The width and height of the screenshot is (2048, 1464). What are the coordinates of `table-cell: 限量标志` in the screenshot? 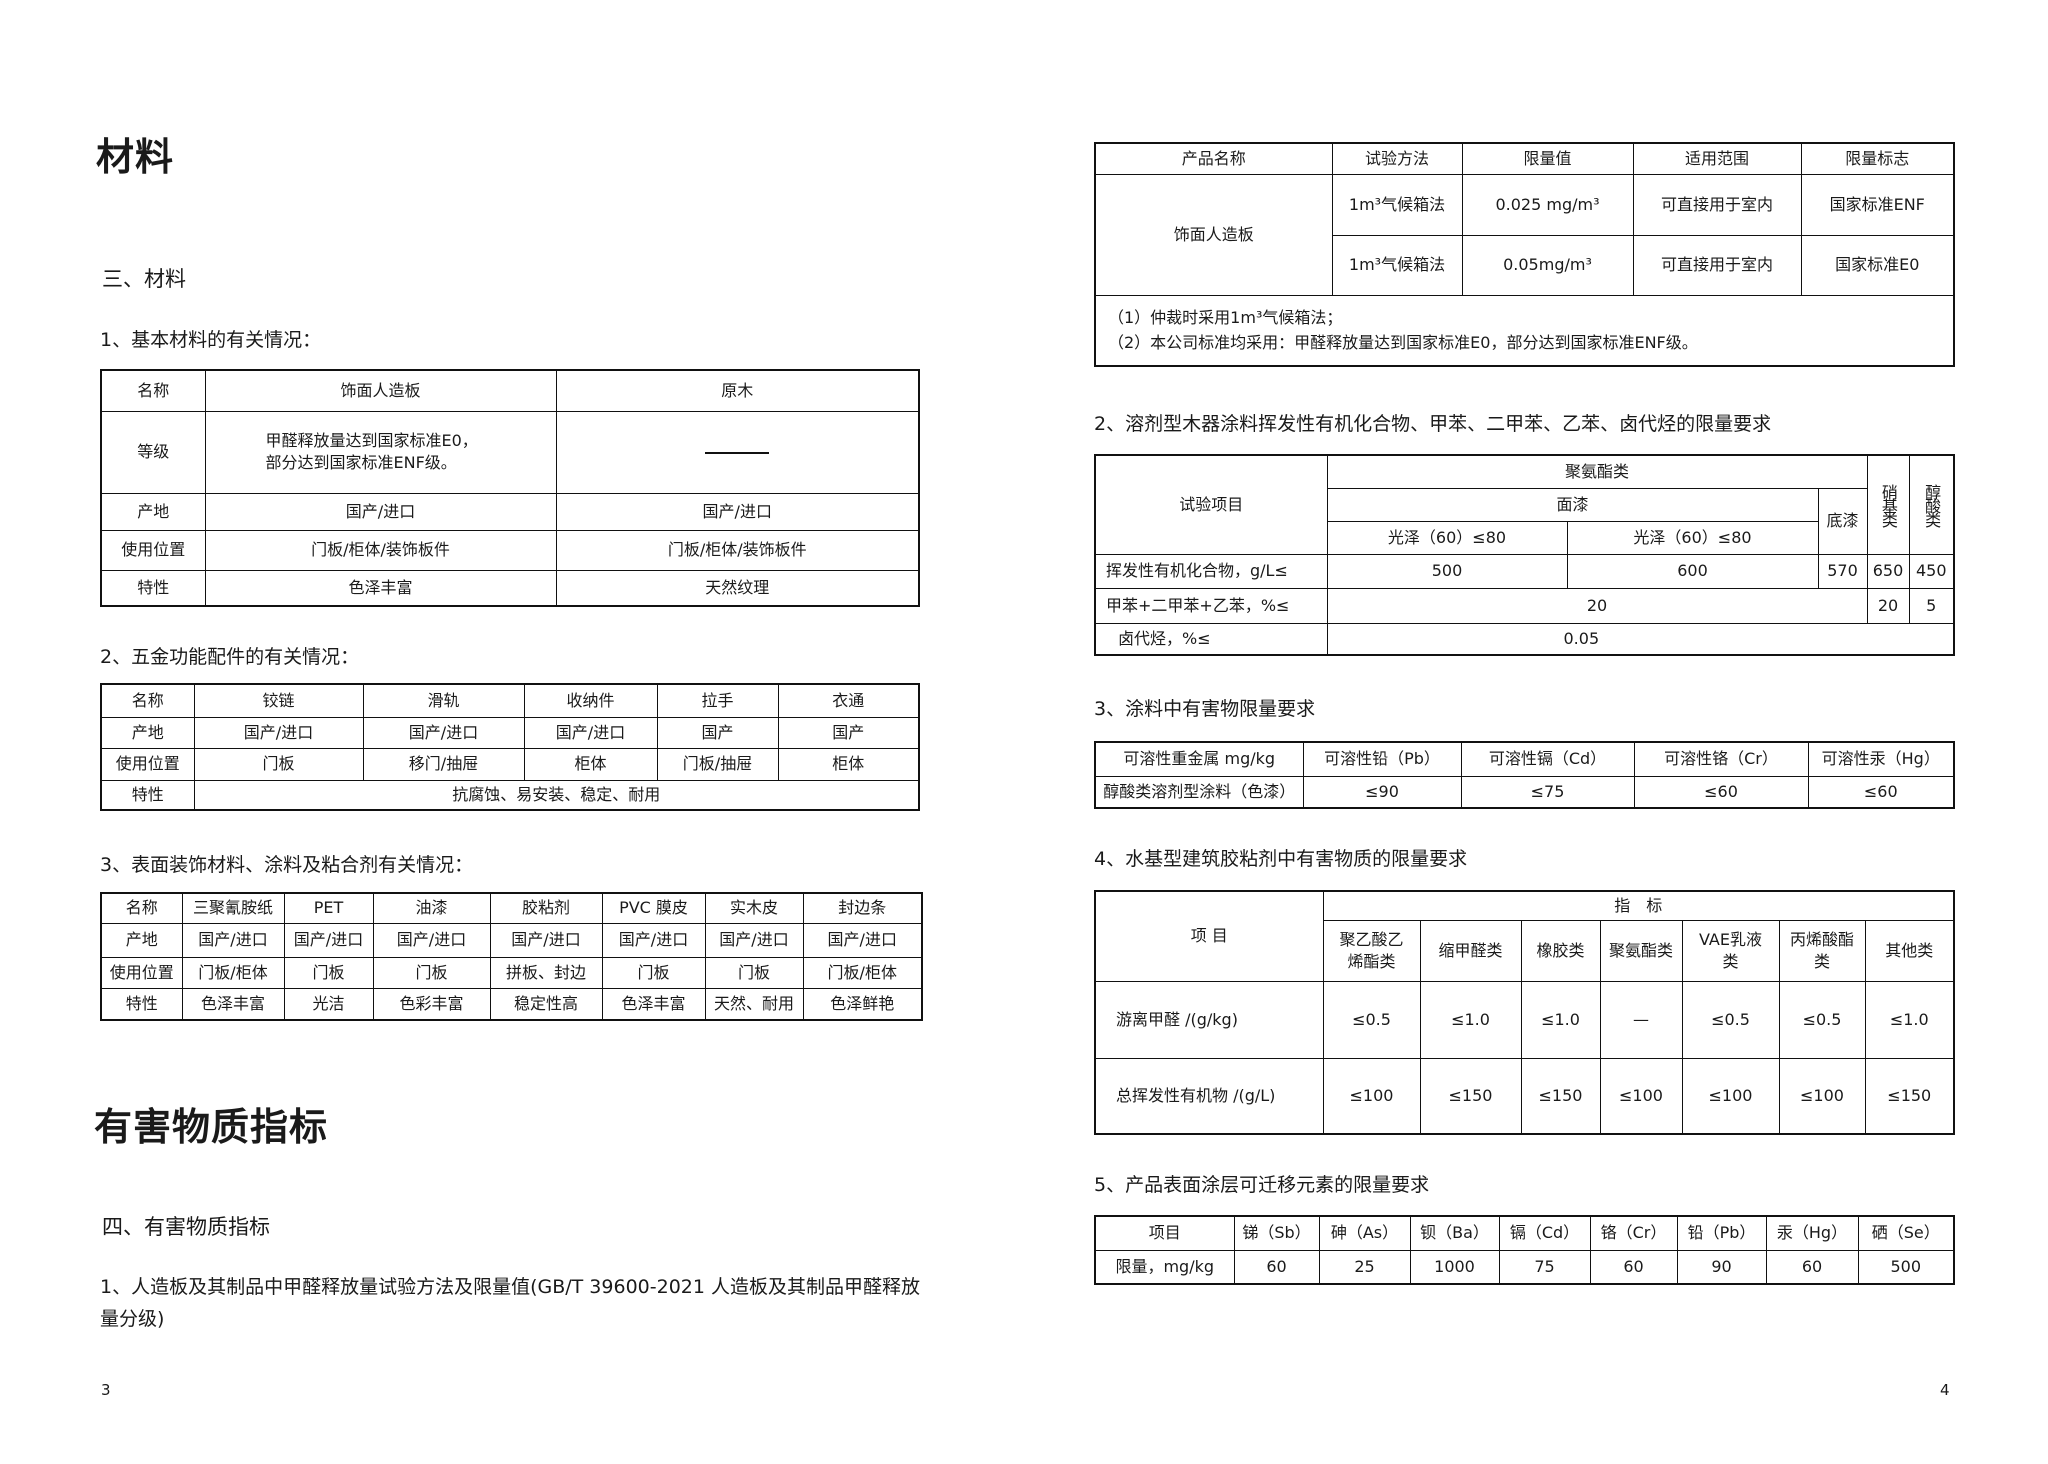 It's located at (1877, 158).